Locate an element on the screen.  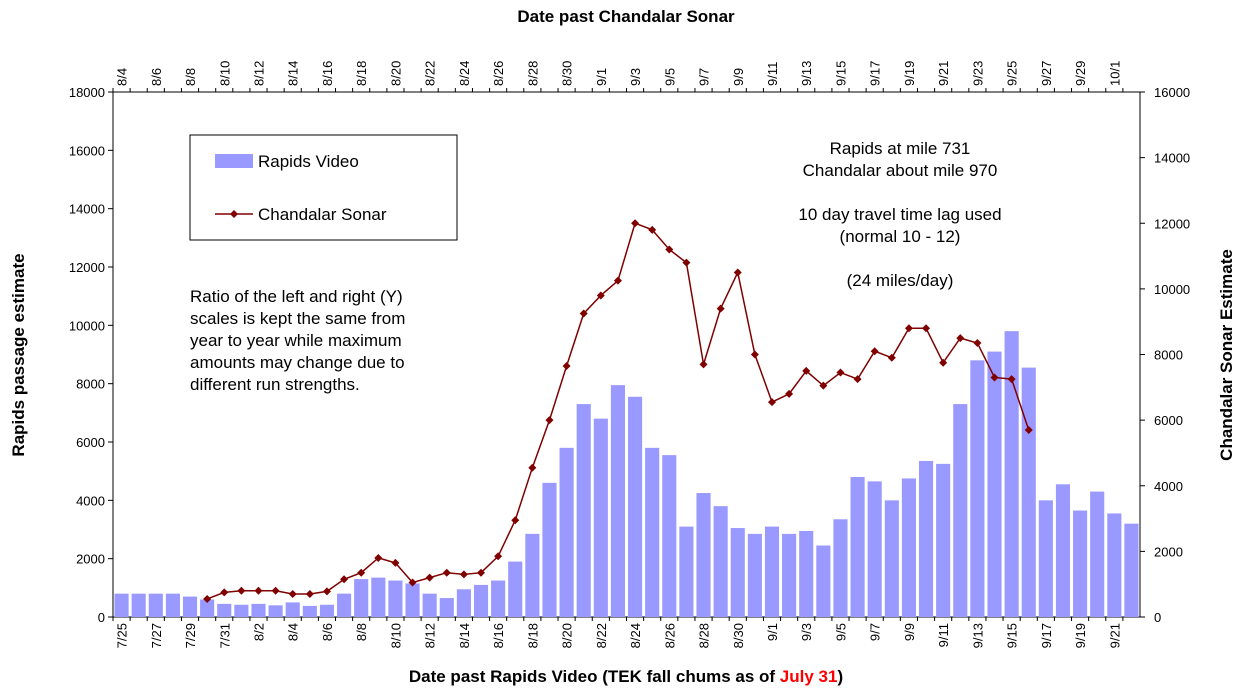
x-tick-label: 8/4 is located at coordinates (293, 632).